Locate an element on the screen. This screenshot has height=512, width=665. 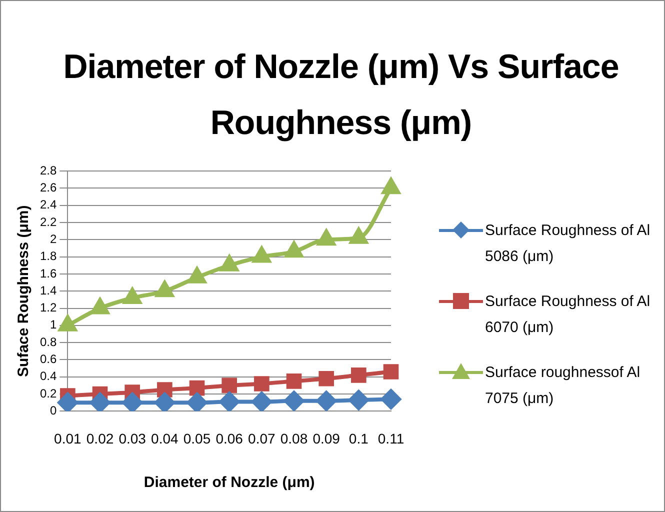
y-tick-label: 2 is located at coordinates (53, 239).